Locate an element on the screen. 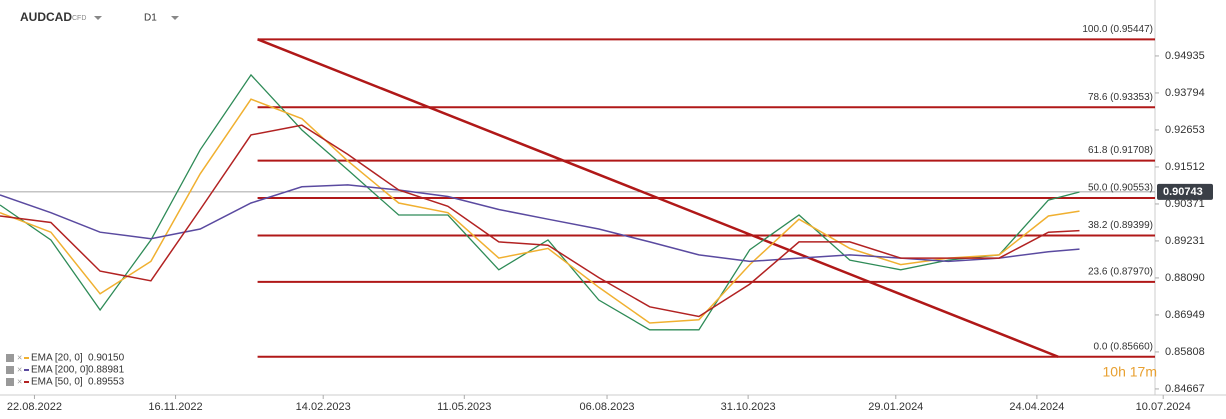  instrument: CFD is located at coordinates (79, 18).